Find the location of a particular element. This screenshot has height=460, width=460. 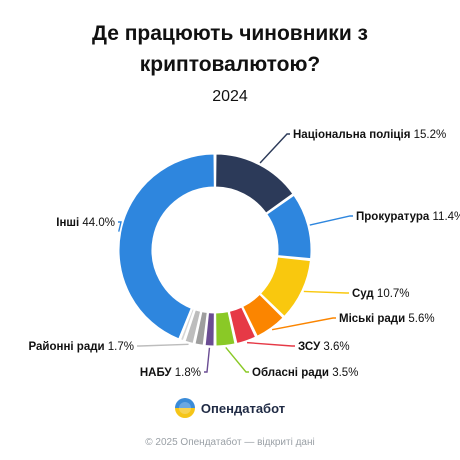

chart-title: Де працюють чиновники з криптовалютою? is located at coordinates (229, 49).